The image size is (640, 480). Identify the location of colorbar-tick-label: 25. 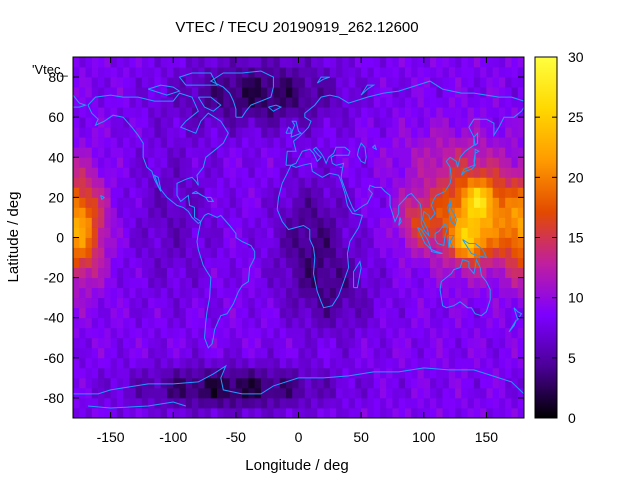
(576, 117).